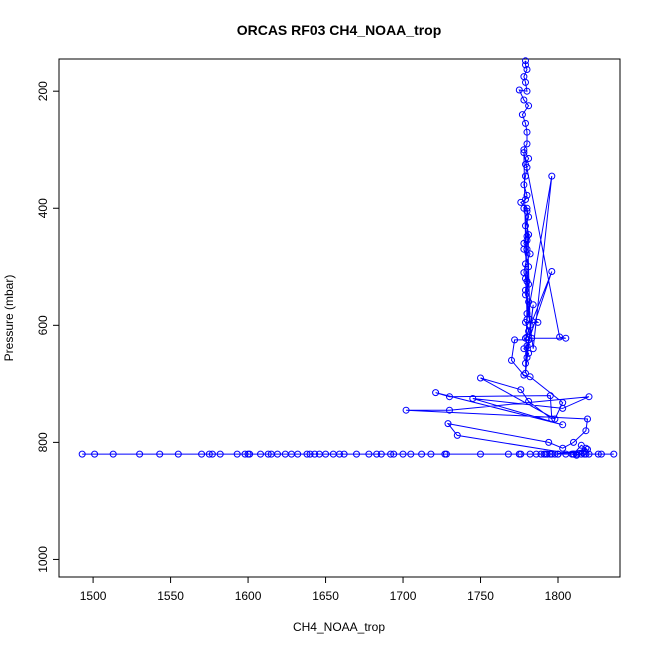 The image size is (650, 650). I want to click on chart-title: ORCAS RF03 CH4_NOAA_trop, so click(339, 30).